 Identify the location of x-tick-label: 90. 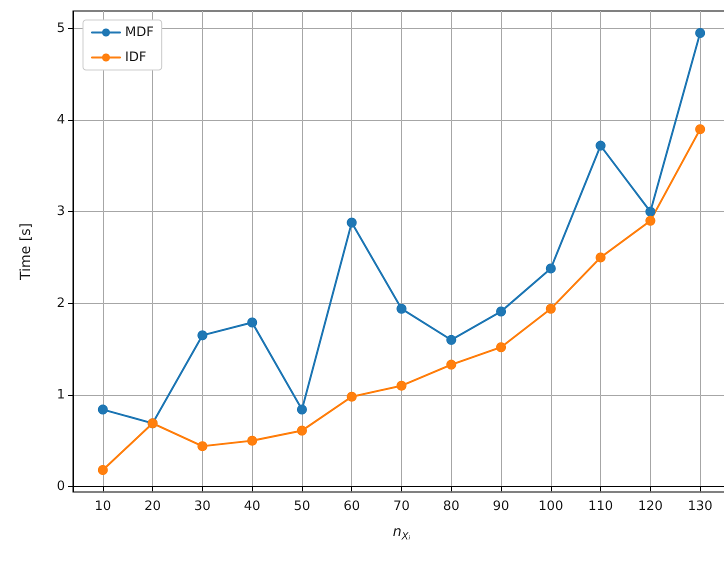
(501, 506).